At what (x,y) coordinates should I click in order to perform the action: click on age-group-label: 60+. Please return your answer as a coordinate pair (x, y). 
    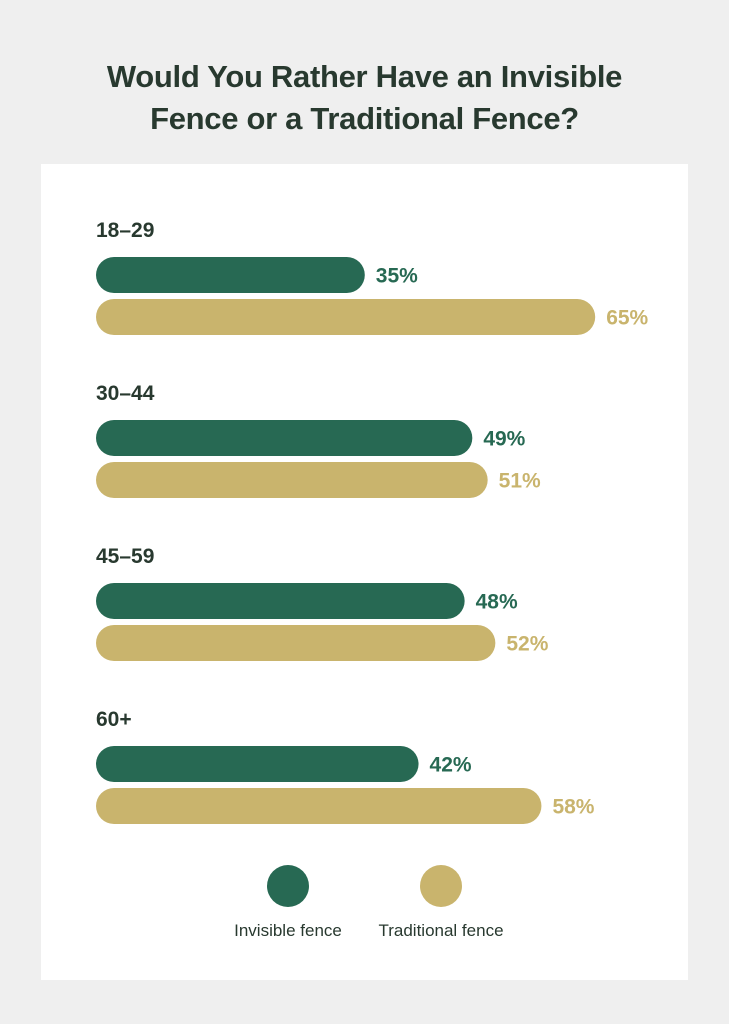
    Looking at the image, I should click on (114, 719).